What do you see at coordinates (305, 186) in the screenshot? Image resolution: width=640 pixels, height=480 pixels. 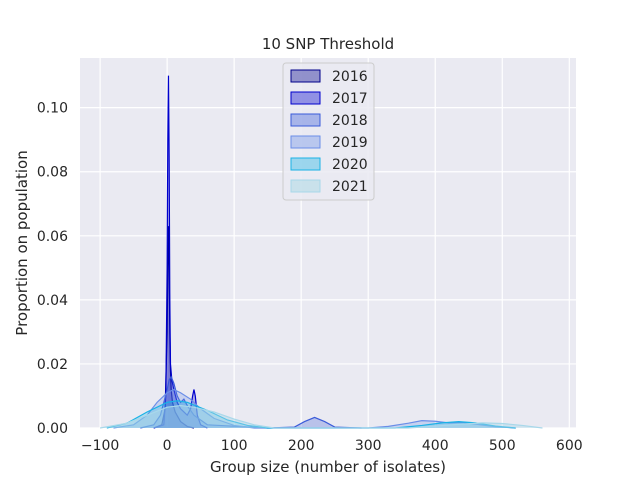 I see `legend-swatch-2021` at bounding box center [305, 186].